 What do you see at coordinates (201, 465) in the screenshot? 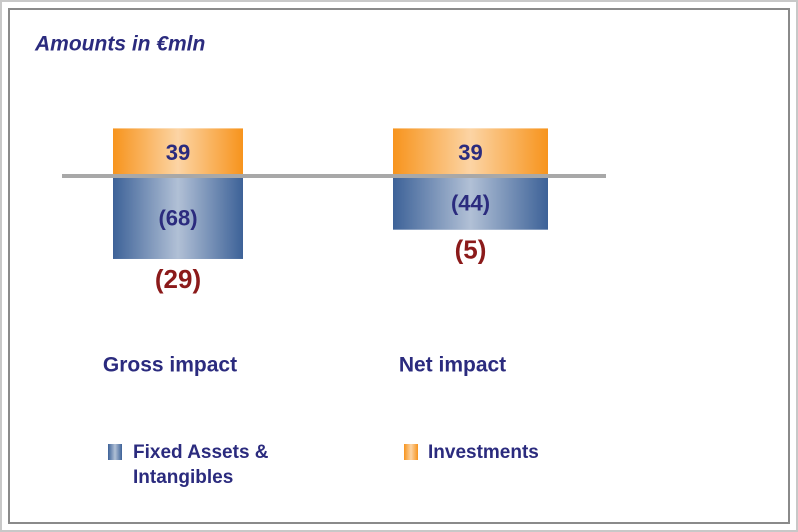
I see `legend-label: Fixed Assets & Intangibles` at bounding box center [201, 465].